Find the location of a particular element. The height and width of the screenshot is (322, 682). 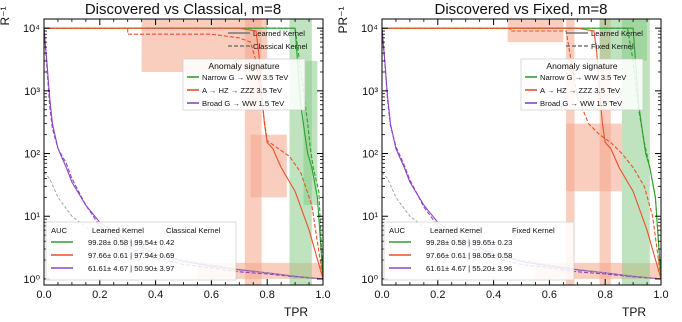

auc-row-red: 97.66± 0.61 | 97.94± 0.69 is located at coordinates (131, 255).